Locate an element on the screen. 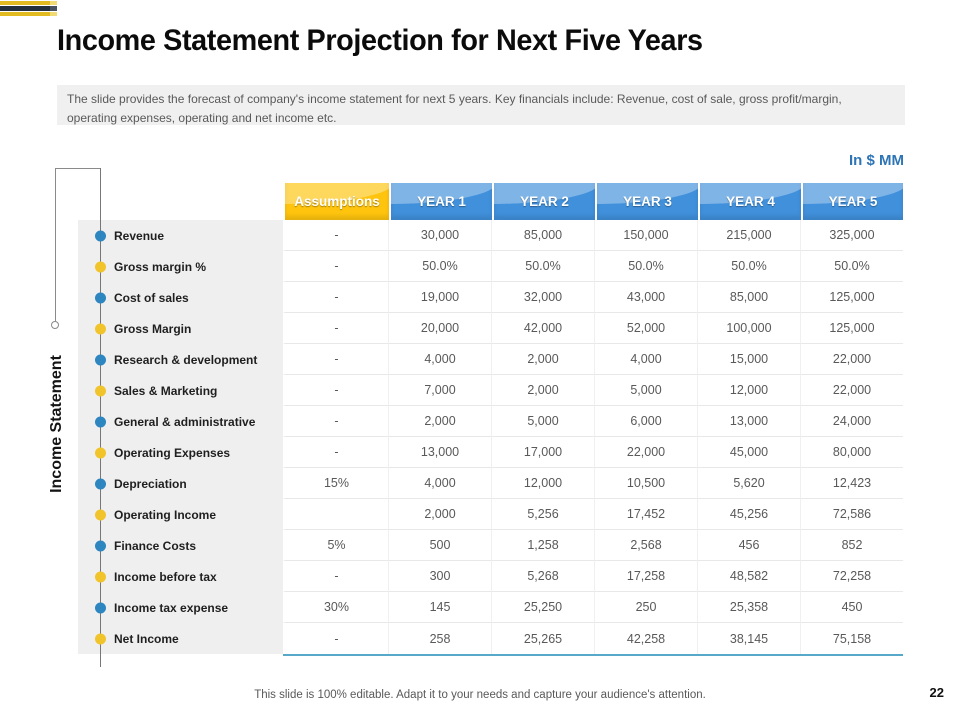 Image resolution: width=960 pixels, height=720 pixels. value-cell: 22,000 is located at coordinates (852, 359).